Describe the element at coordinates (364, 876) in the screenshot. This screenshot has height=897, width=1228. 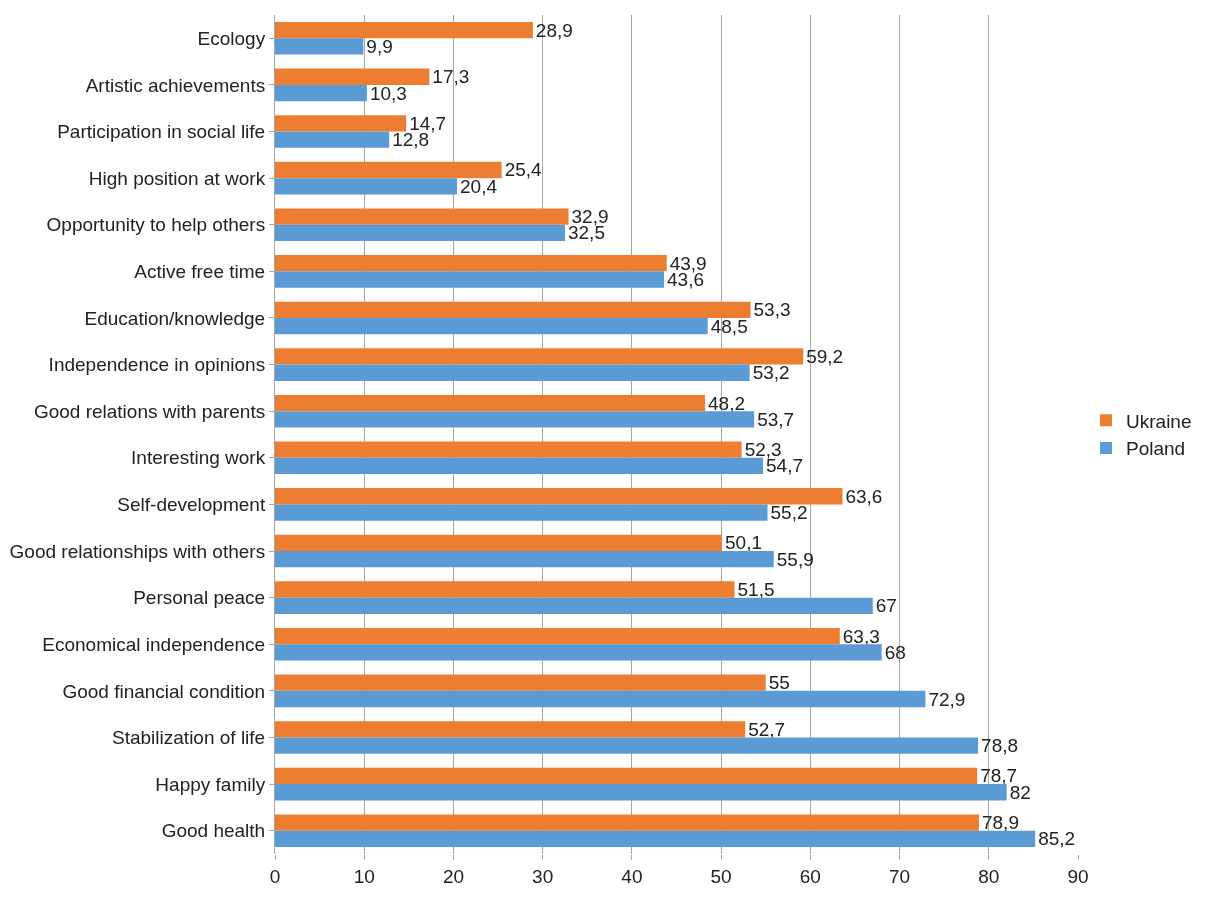
I see `x-tick-label: 10` at that location.